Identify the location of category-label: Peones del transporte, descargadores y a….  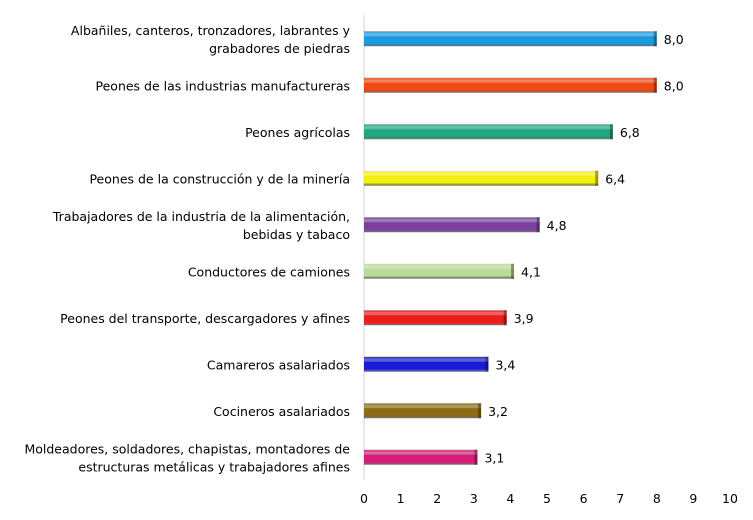
(205, 318).